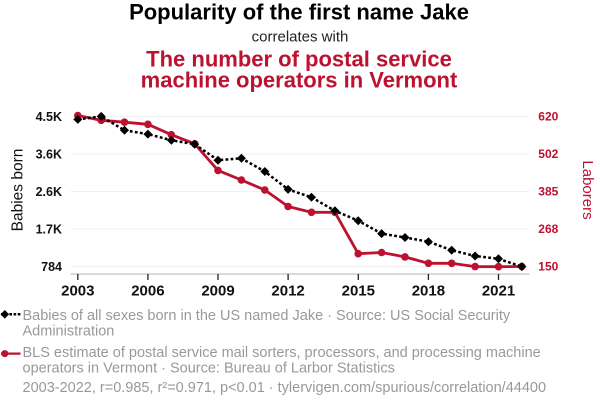 This screenshot has height=414, width=600. I want to click on svg-text: 2015, so click(358, 291).